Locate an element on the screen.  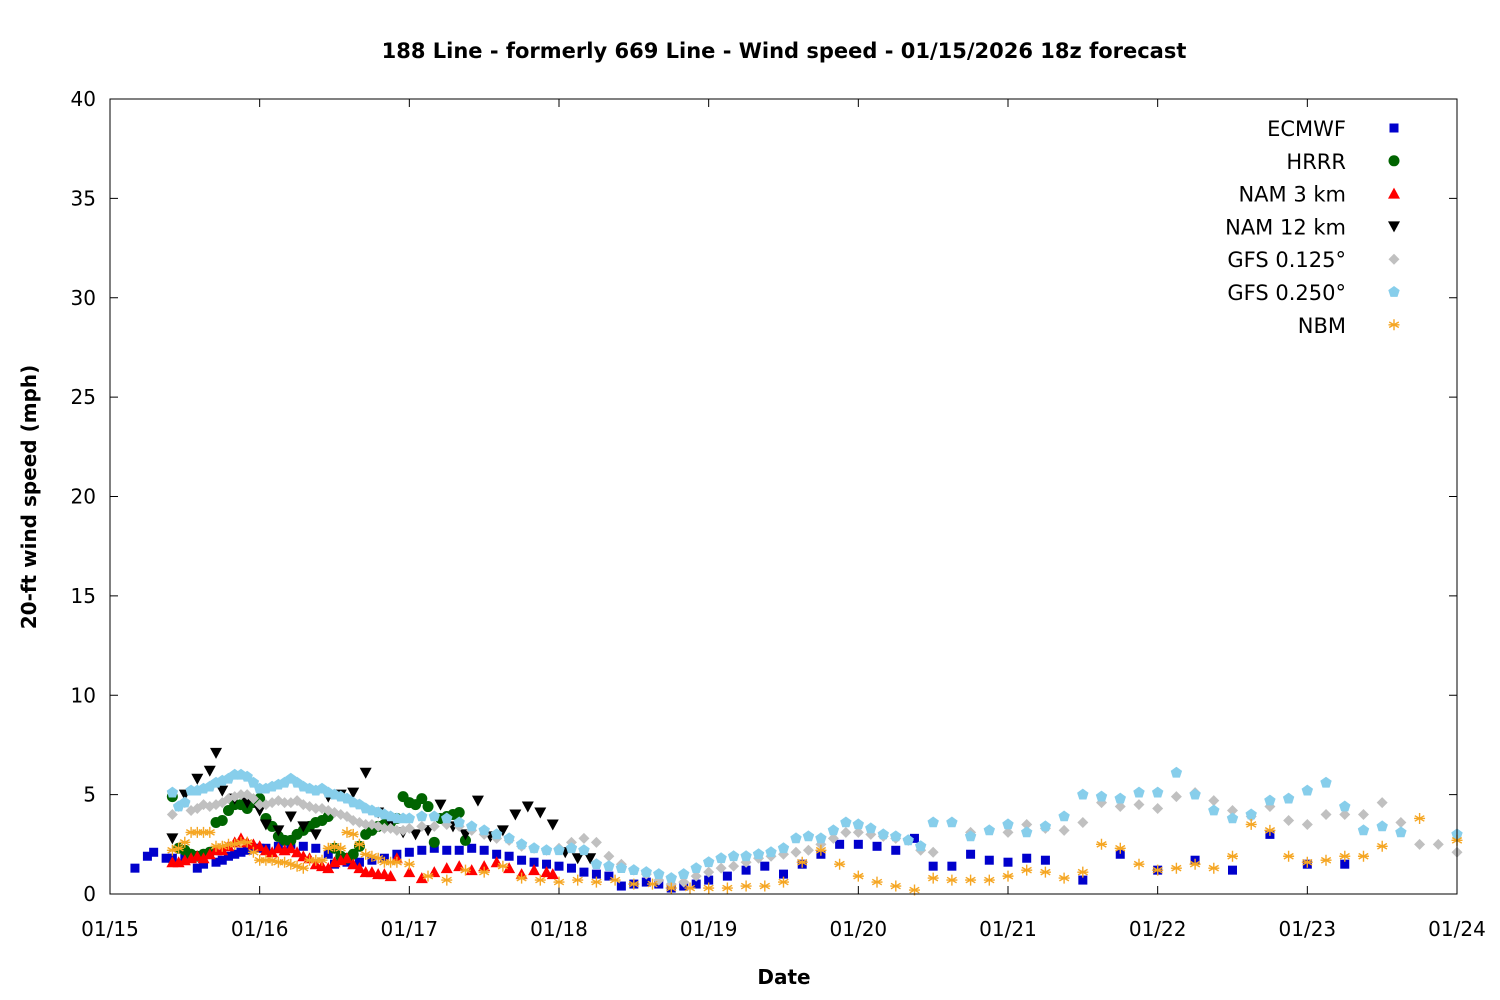
y-tick-label: 15 is located at coordinates (83, 596).